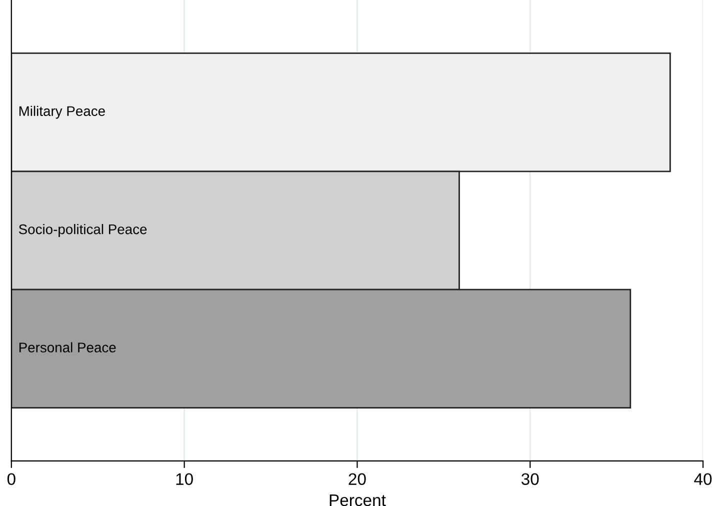  Describe the element at coordinates (11, 479) in the screenshot. I see `x-tick-label: 0` at that location.